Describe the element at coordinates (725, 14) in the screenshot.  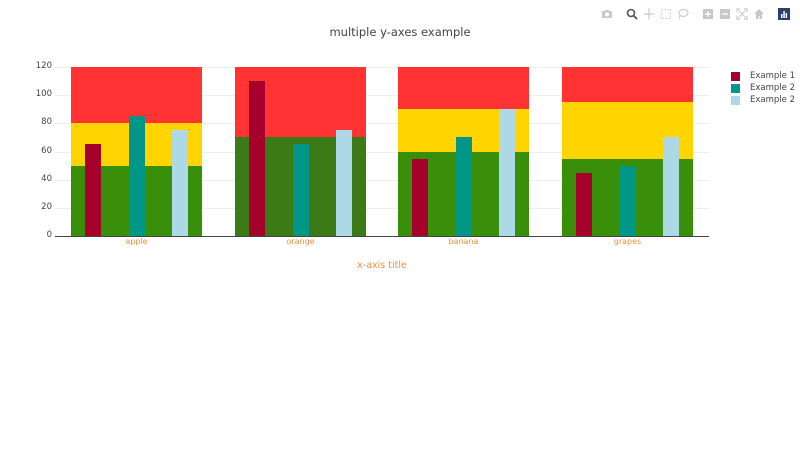
I see `zoom-out-icon` at that location.